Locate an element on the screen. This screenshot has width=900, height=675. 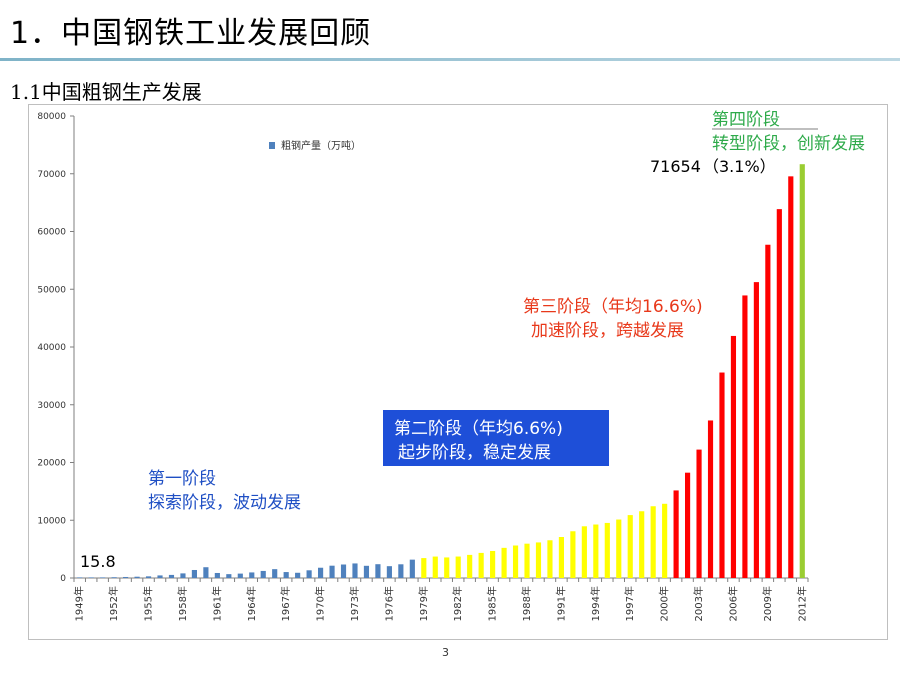
bar-1982 is located at coordinates (458, 567).